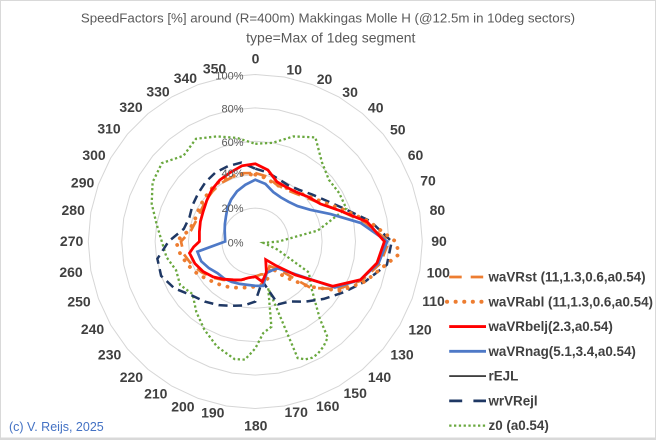 This screenshot has height=445, width=656. Describe the element at coordinates (232, 143) in the screenshot. I see `svg-text: 60%` at that location.